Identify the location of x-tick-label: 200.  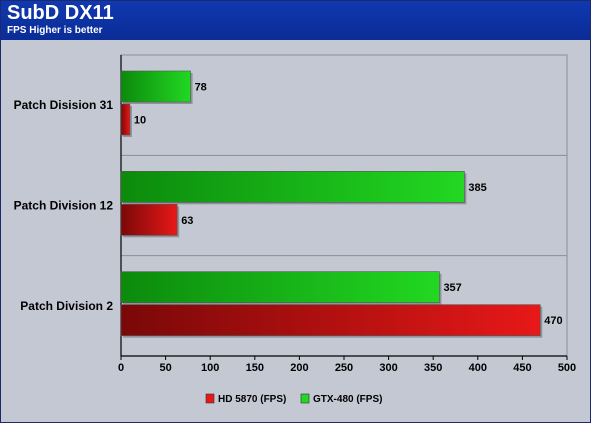
(299, 368).